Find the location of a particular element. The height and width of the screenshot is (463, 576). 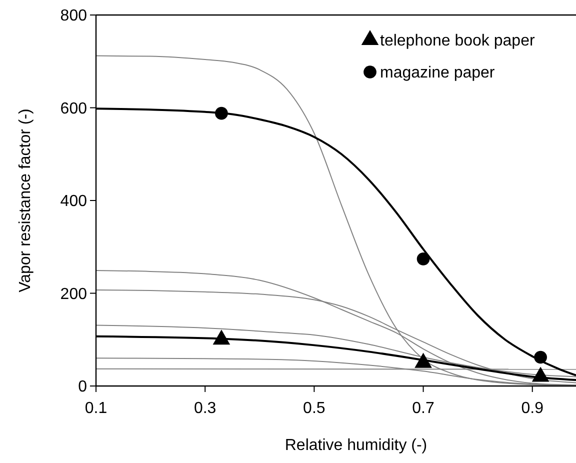

x-tick-label: 0.1 is located at coordinates (96, 408).